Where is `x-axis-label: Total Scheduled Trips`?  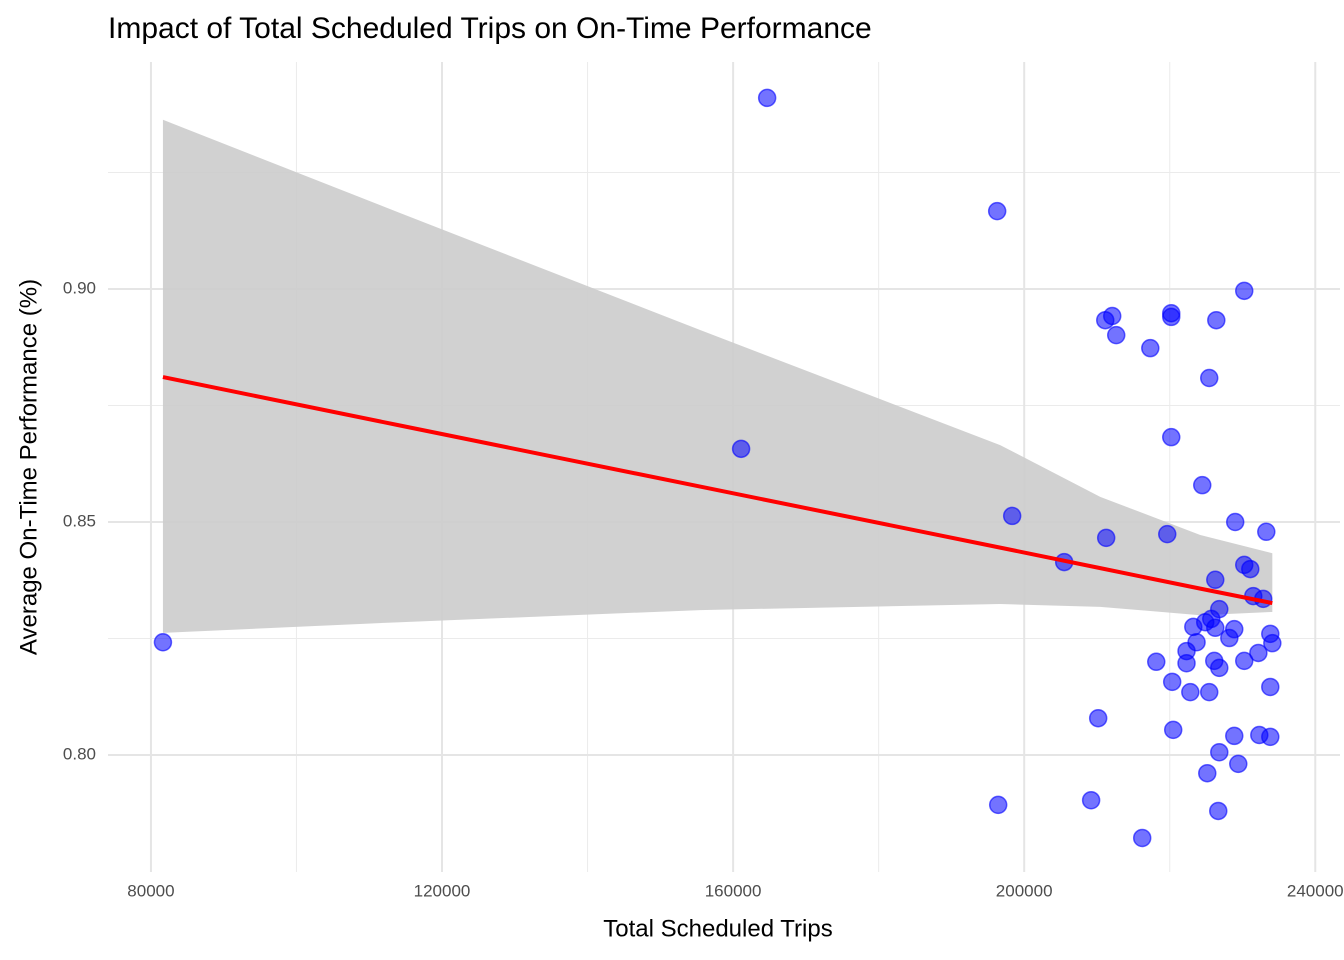
x-axis-label: Total Scheduled Trips is located at coordinates (717, 928).